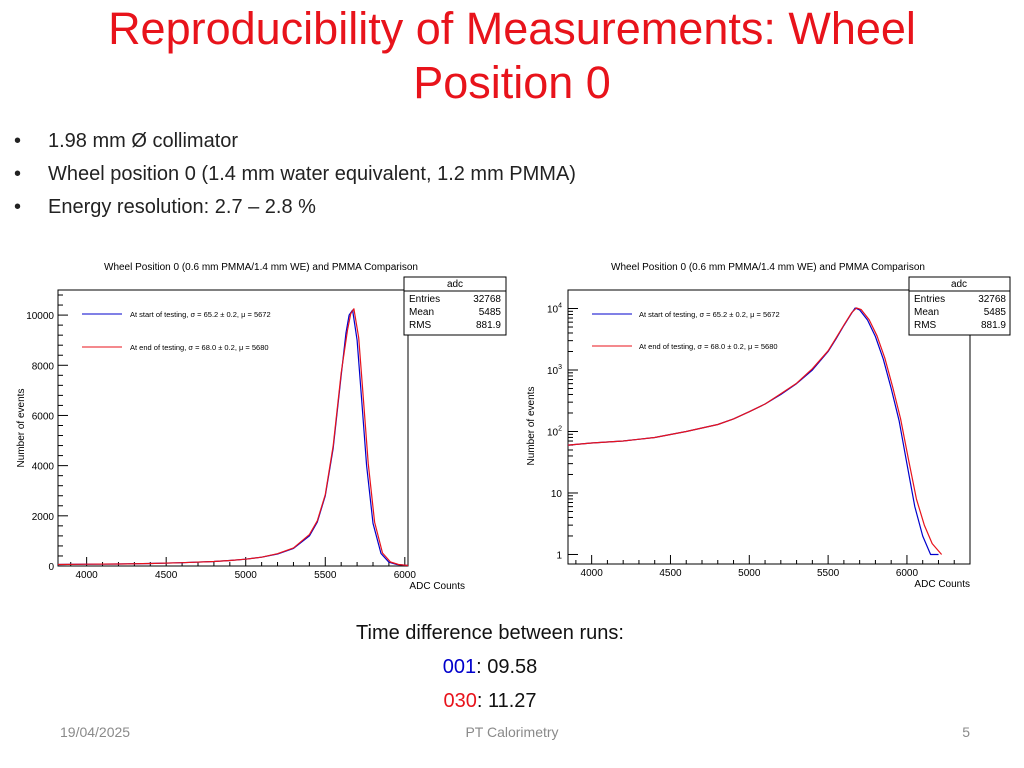 This screenshot has width=1024, height=768. I want to click on slide-date: 19/04/2025, so click(95, 732).